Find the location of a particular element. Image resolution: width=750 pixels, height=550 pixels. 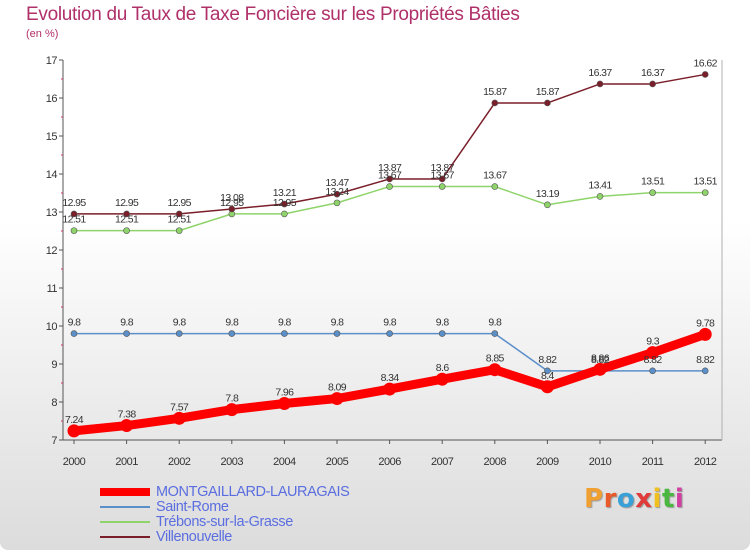

data-label: 7.8 is located at coordinates (232, 399).